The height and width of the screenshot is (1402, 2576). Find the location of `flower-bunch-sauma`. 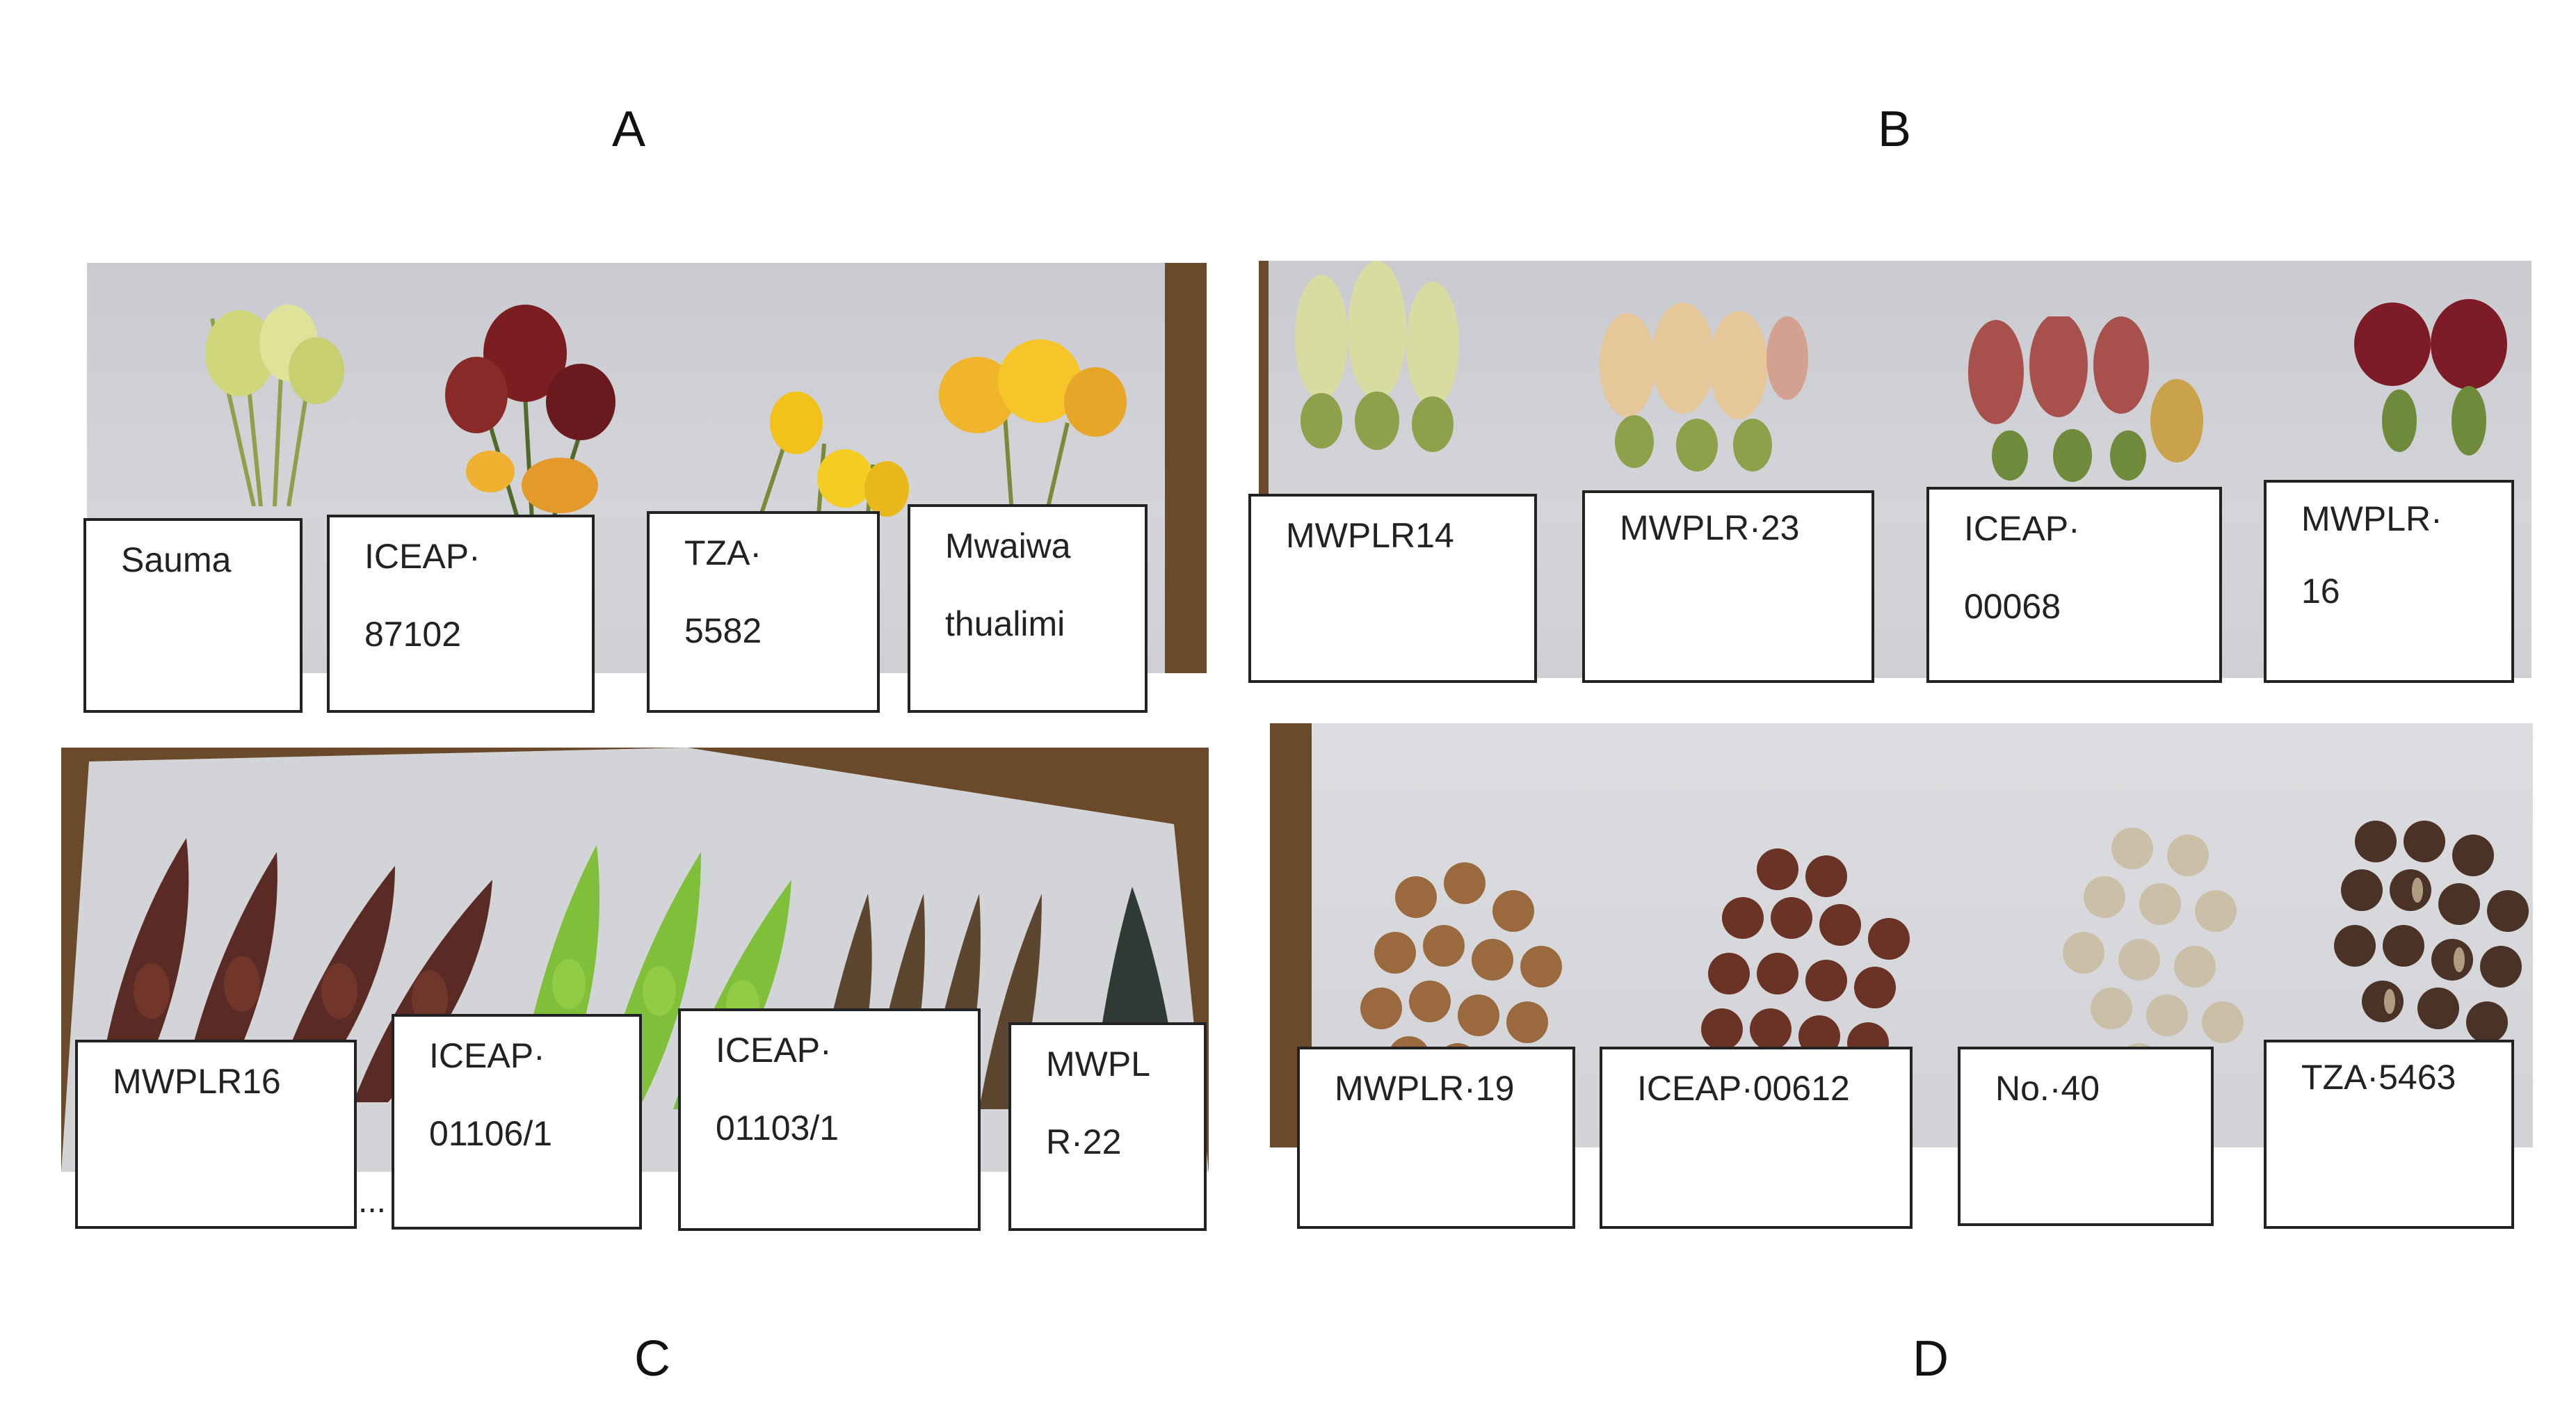

flower-bunch-sauma is located at coordinates (274, 405).